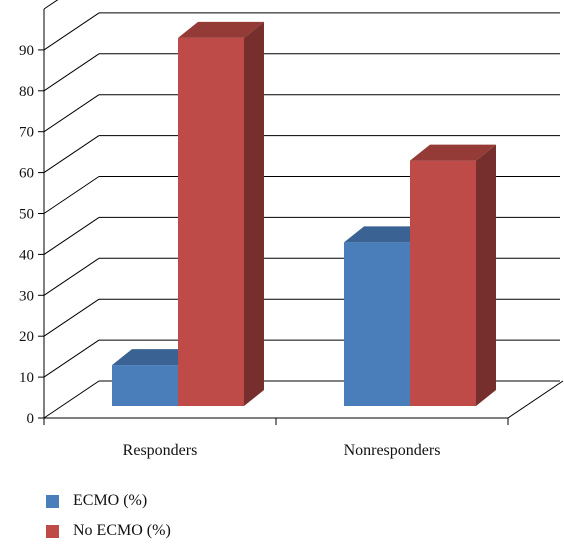 The width and height of the screenshot is (564, 546). I want to click on bar-ecmo-responders, so click(145, 385).